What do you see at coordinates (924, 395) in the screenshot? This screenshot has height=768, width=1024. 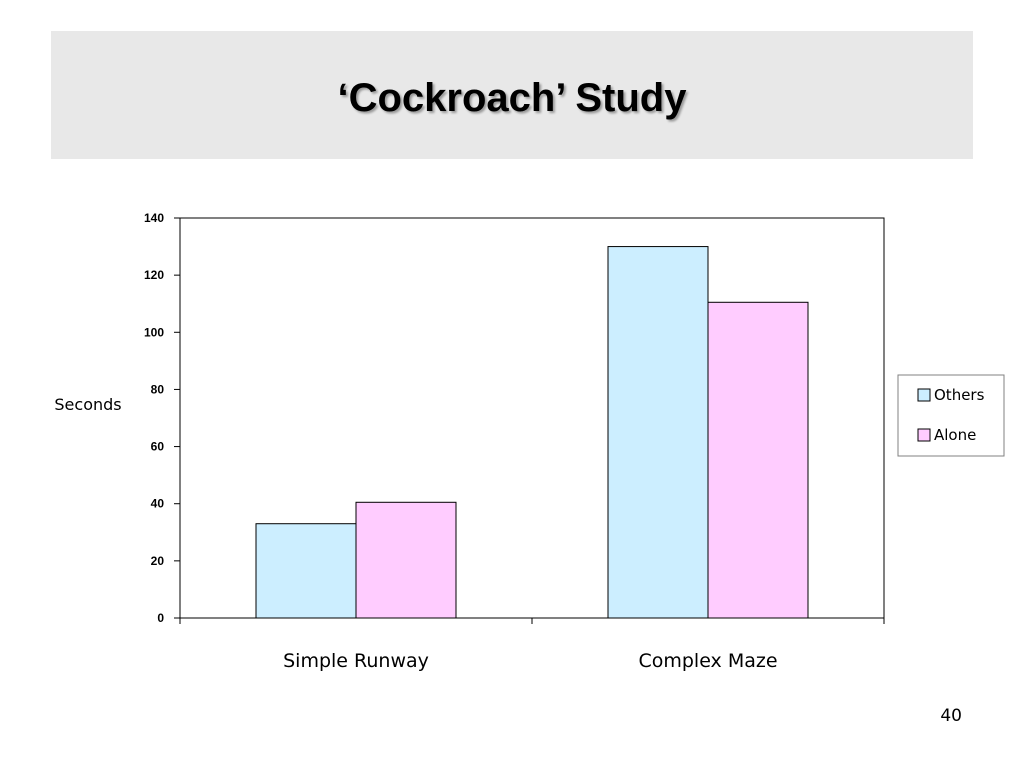 I see `legend-swatch-others` at bounding box center [924, 395].